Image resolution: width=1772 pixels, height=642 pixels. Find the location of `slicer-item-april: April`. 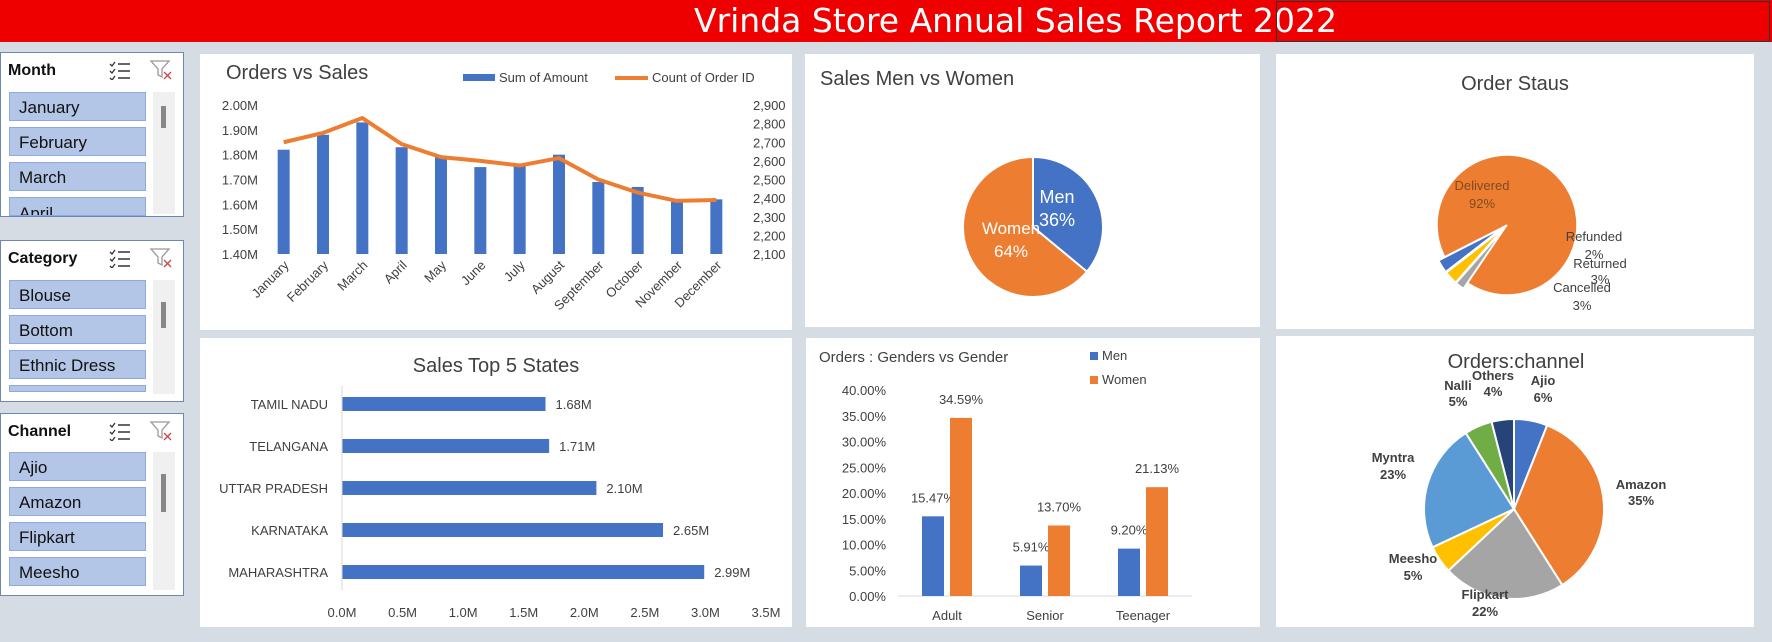

slicer-item-april: April is located at coordinates (77, 206).